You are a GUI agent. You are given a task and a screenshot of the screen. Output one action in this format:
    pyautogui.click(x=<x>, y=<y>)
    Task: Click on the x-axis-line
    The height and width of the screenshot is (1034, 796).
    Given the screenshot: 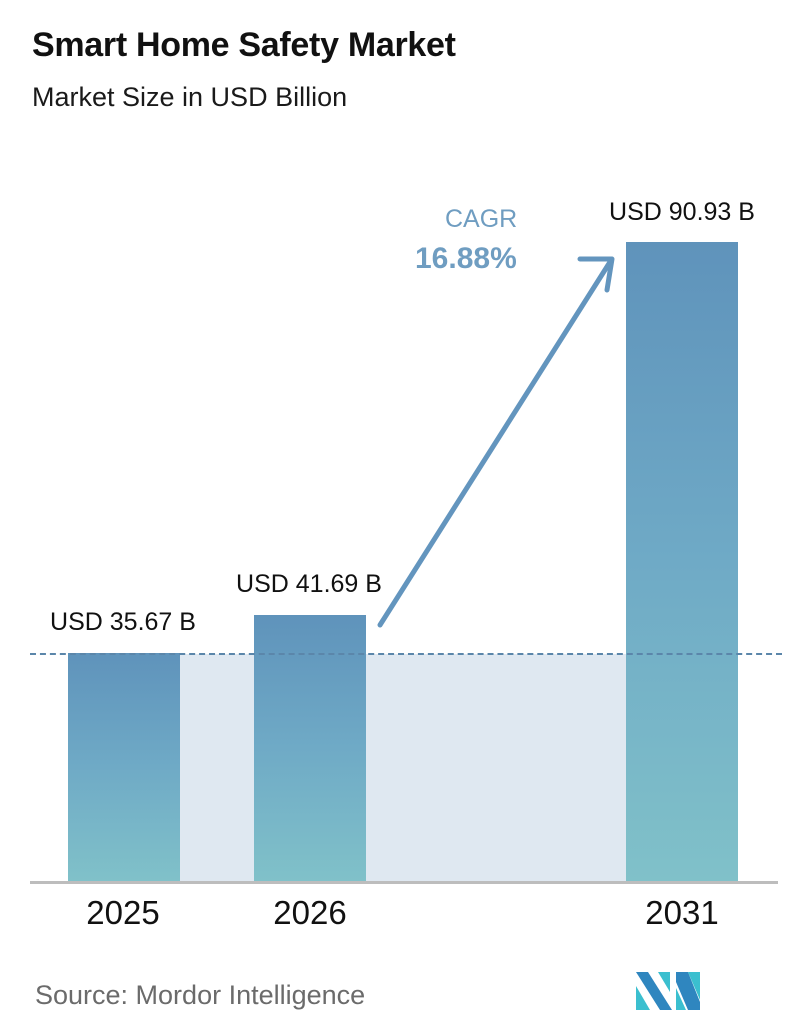 What is the action you would take?
    pyautogui.click(x=404, y=882)
    